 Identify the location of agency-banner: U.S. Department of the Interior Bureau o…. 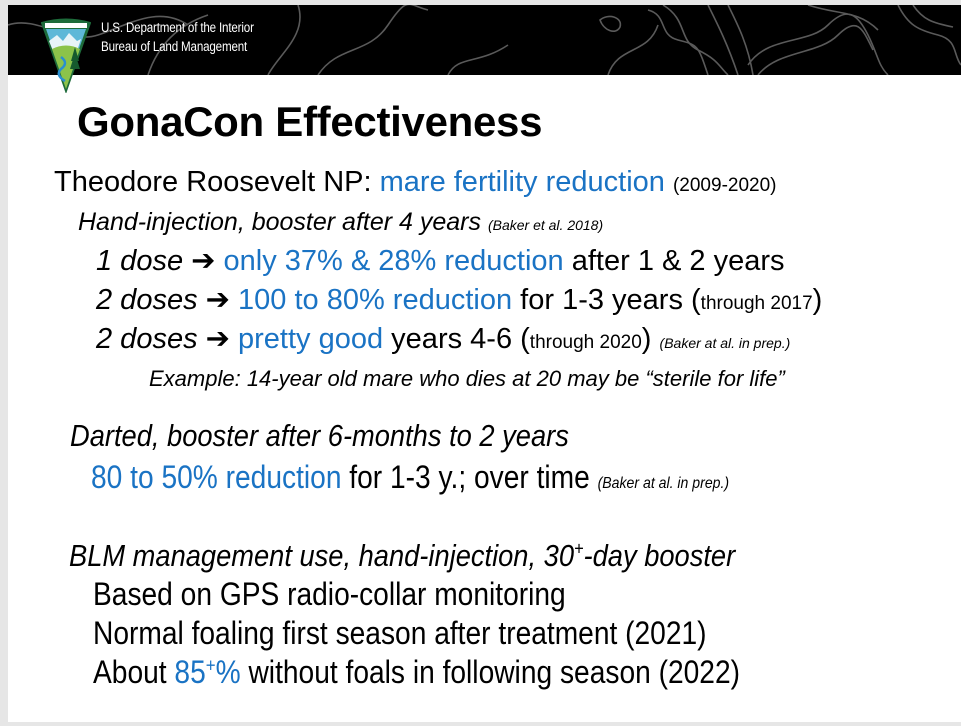
(484, 40).